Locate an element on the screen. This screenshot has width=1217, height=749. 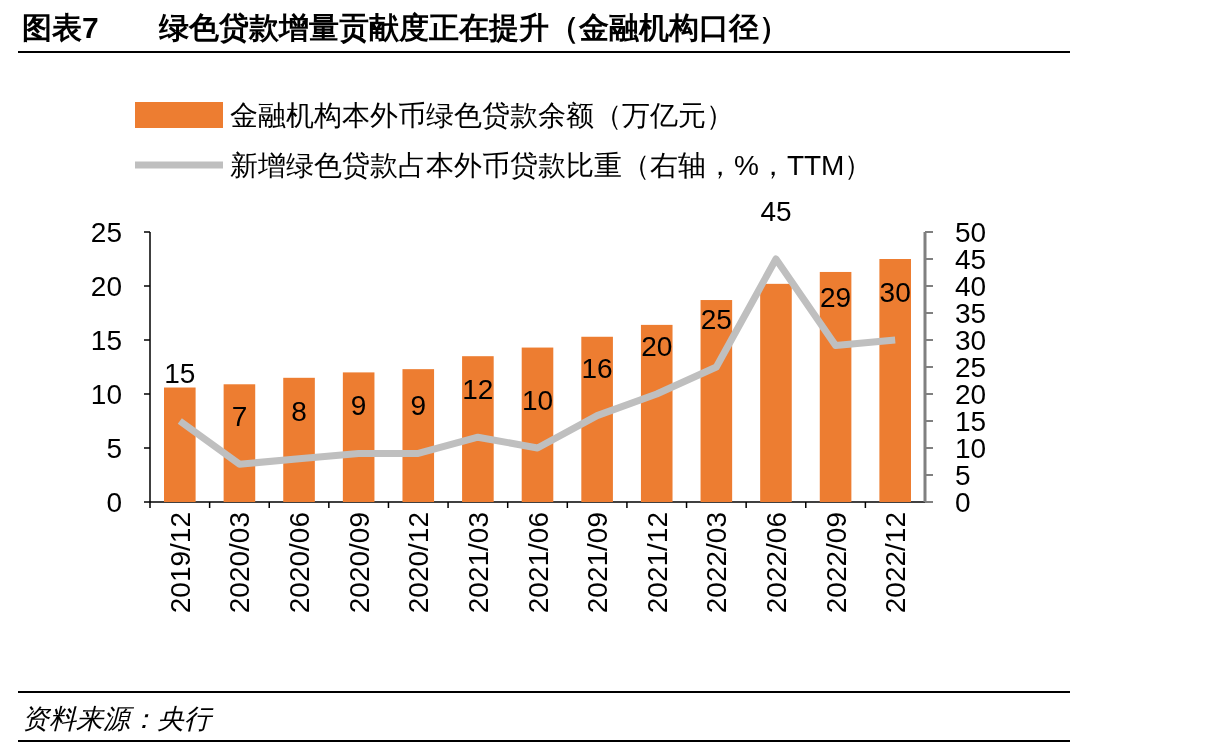
data-label: 30 is located at coordinates (895, 292).